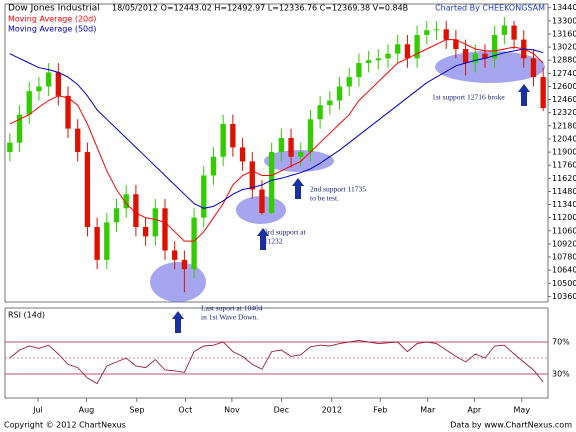  Describe the element at coordinates (564, 270) in the screenshot. I see `y-tick-label: 10640` at that location.